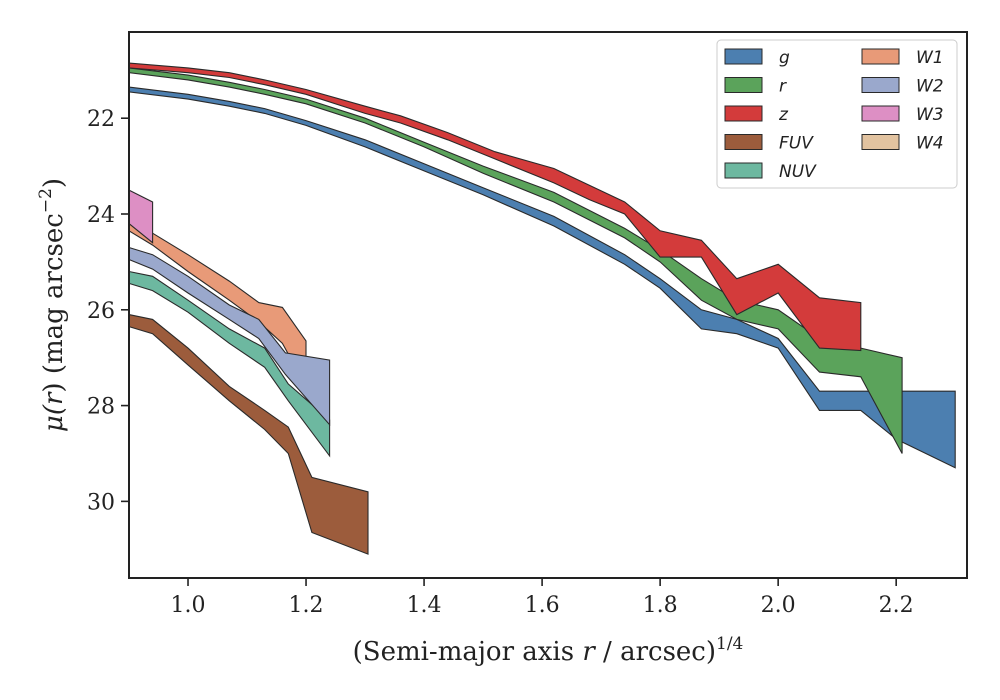 Image resolution: width=1000 pixels, height=700 pixels. What do you see at coordinates (880, 142) in the screenshot?
I see `legend-swatch-w4` at bounding box center [880, 142].